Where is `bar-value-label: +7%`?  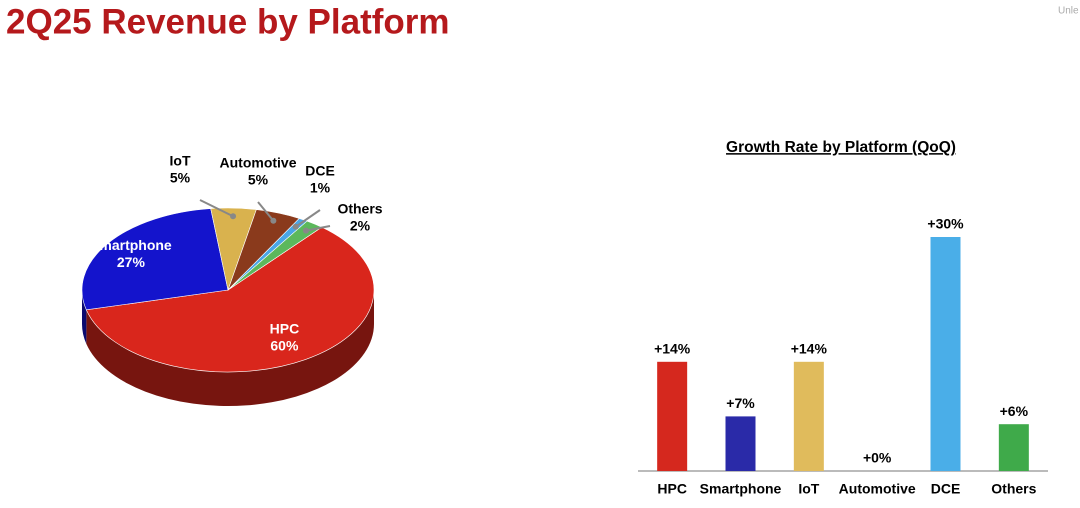 bar-value-label: +7% is located at coordinates (740, 403).